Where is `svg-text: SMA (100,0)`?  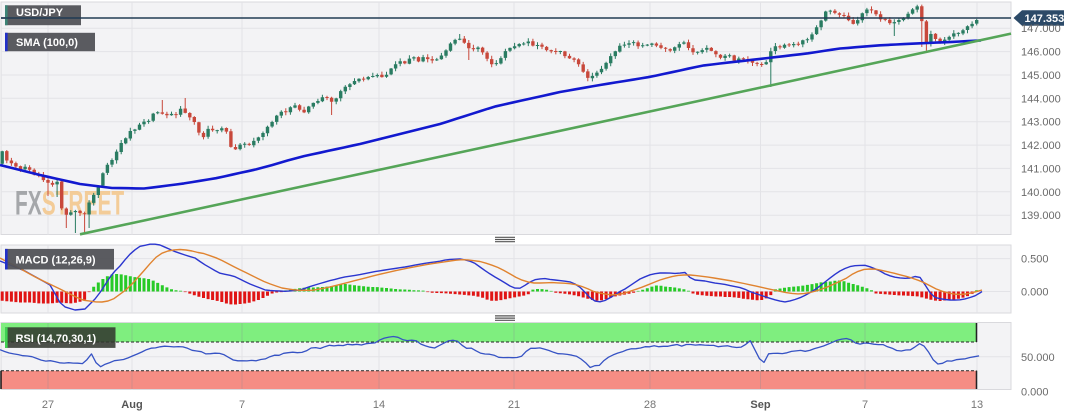
svg-text: SMA (100,0) is located at coordinates (47, 43).